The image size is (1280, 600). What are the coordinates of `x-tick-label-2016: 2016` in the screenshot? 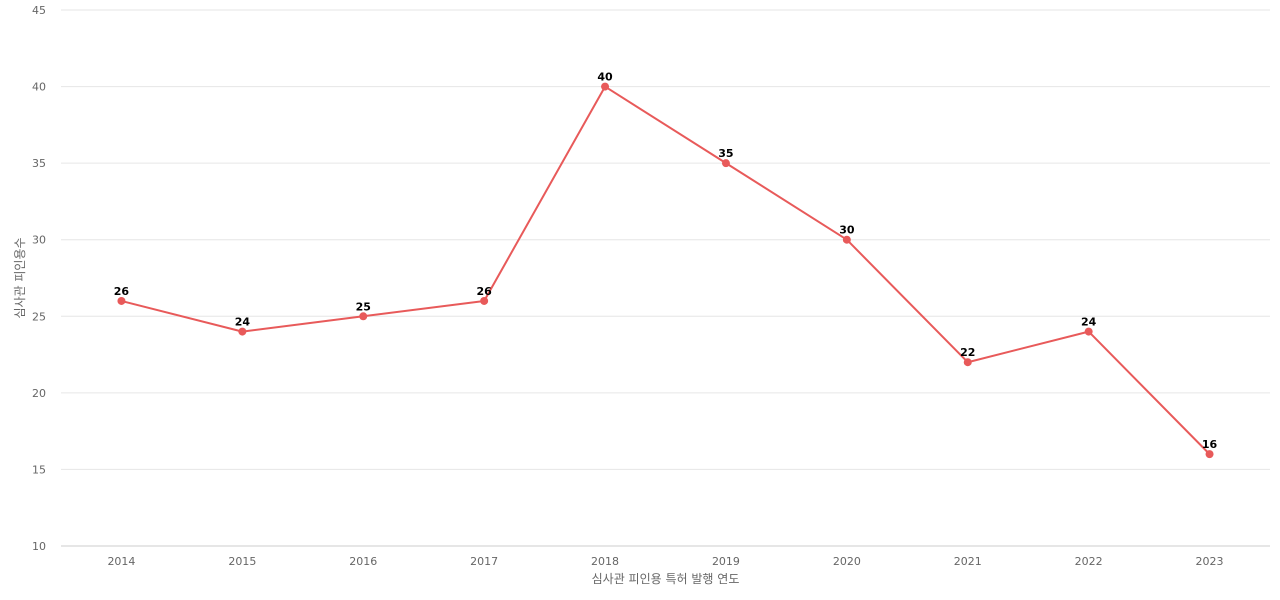 It's located at (363, 561).